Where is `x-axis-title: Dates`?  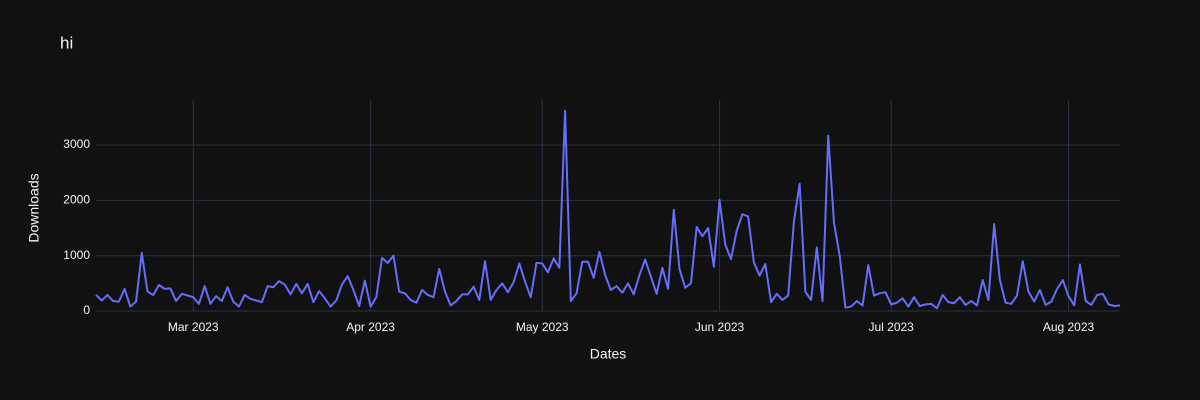 x-axis-title: Dates is located at coordinates (608, 354).